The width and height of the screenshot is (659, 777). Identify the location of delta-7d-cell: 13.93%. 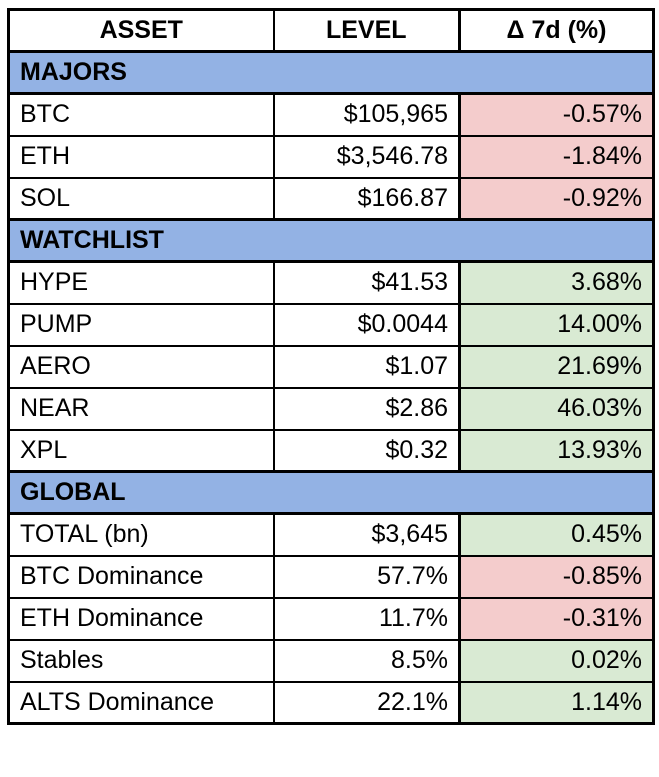
(556, 450).